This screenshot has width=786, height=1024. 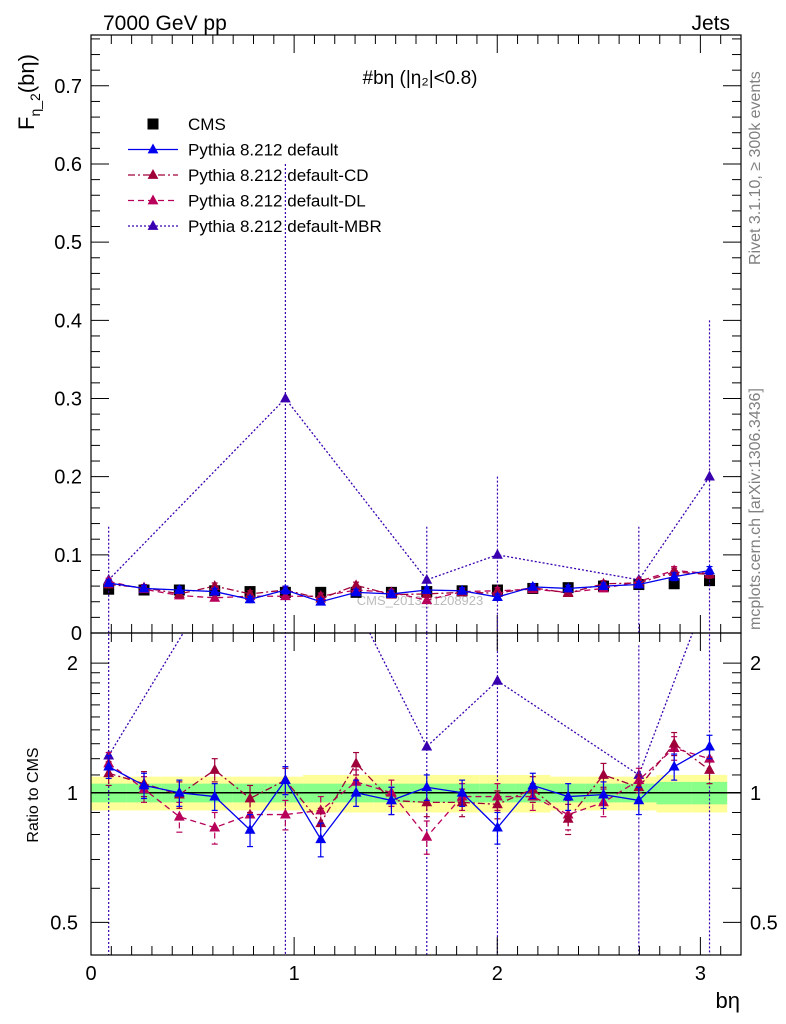 What do you see at coordinates (263, 150) in the screenshot?
I see `legend-label: Pythia 8.212 default` at bounding box center [263, 150].